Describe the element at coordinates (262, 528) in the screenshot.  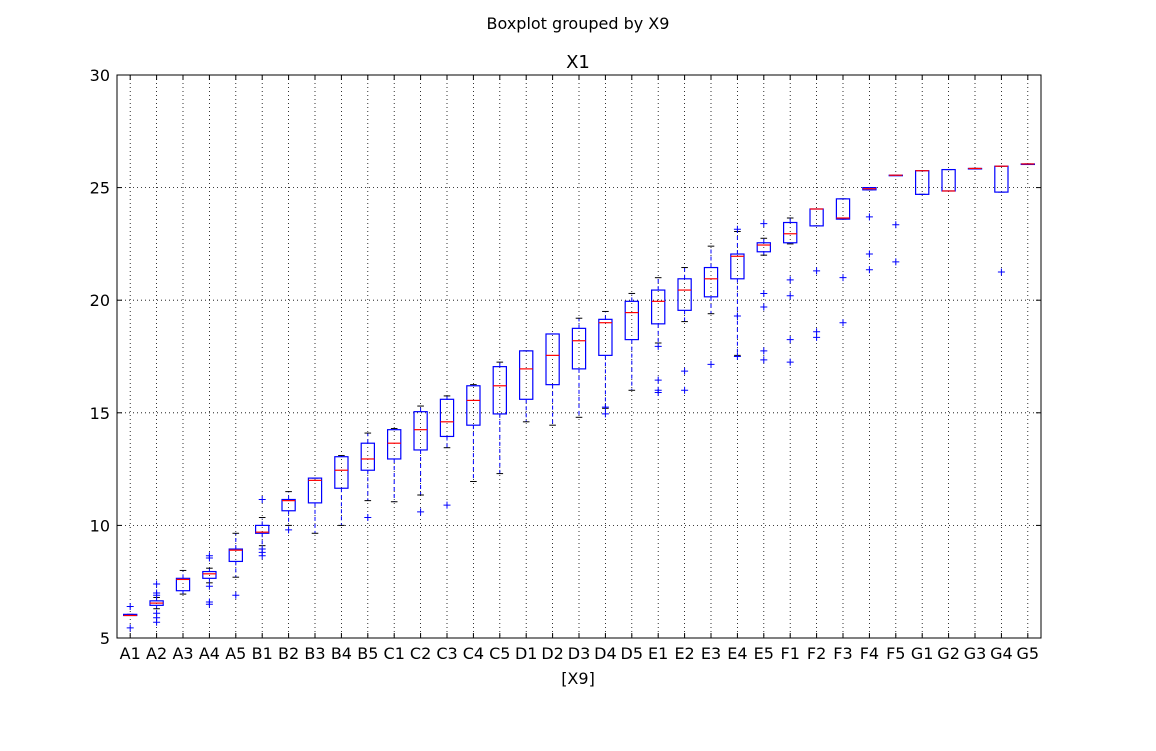
I see `box-B1` at that location.